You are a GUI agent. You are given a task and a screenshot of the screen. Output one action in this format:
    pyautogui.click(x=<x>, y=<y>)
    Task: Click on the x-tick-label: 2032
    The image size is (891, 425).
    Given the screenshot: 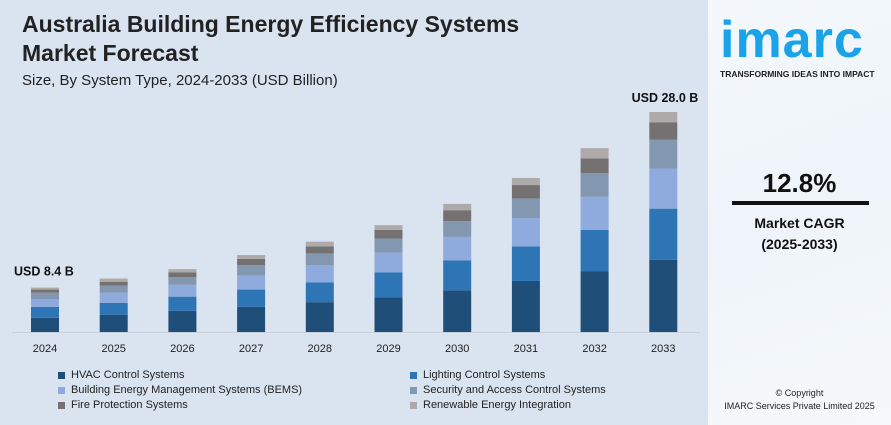 What is the action you would take?
    pyautogui.click(x=594, y=349)
    